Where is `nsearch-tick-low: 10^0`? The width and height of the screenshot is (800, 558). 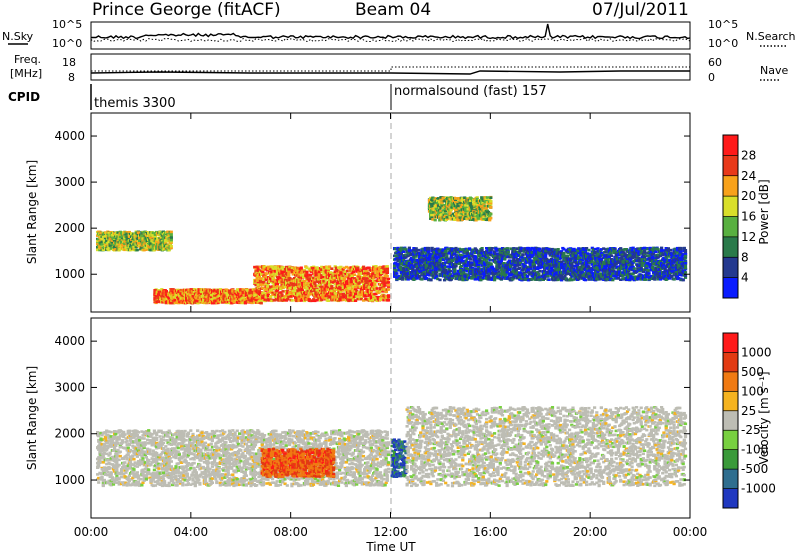 nsearch-tick-low: 10^0 is located at coordinates (723, 43).